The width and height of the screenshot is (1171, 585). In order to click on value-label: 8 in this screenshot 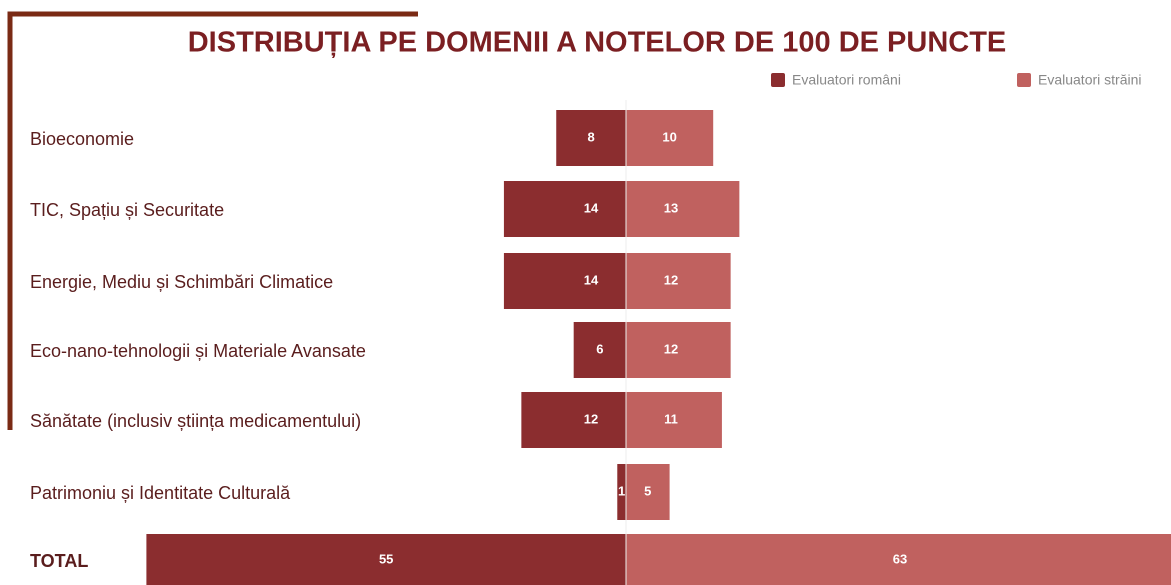, I will do `click(591, 136)`.